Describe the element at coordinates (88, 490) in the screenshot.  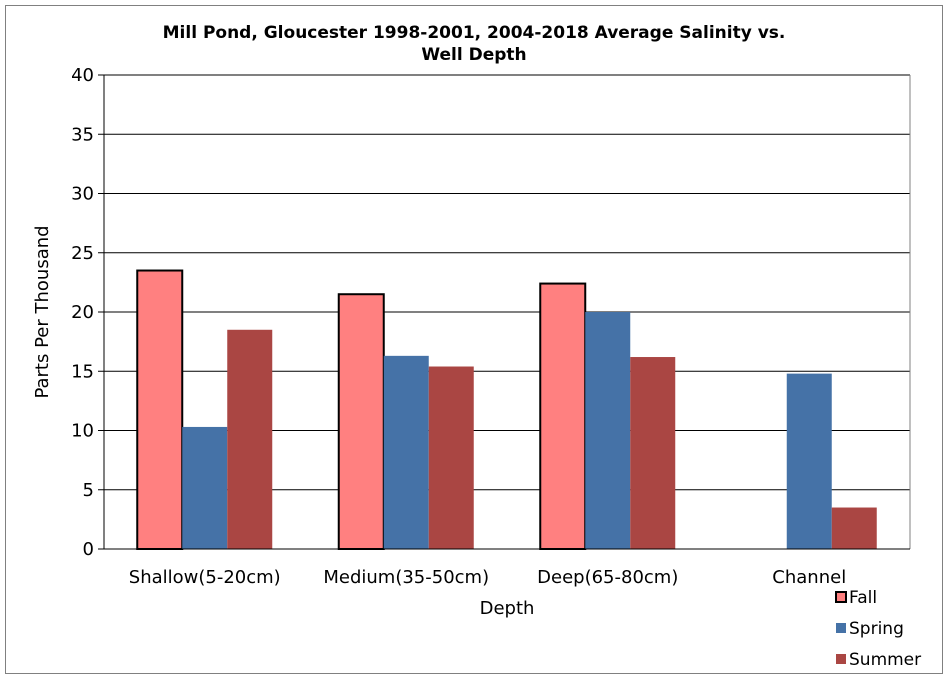
I see `y-tick-label: 5` at that location.